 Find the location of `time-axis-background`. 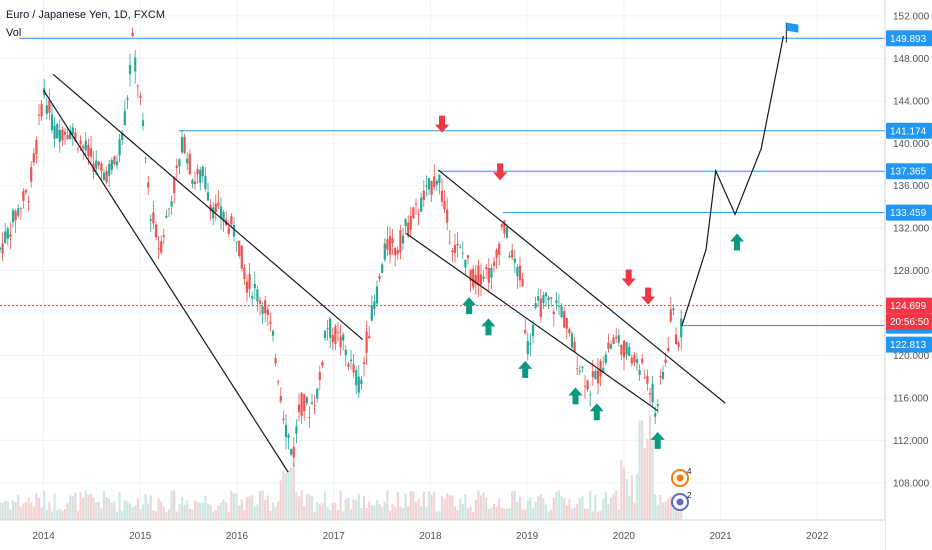

time-axis-background is located at coordinates (442, 535).